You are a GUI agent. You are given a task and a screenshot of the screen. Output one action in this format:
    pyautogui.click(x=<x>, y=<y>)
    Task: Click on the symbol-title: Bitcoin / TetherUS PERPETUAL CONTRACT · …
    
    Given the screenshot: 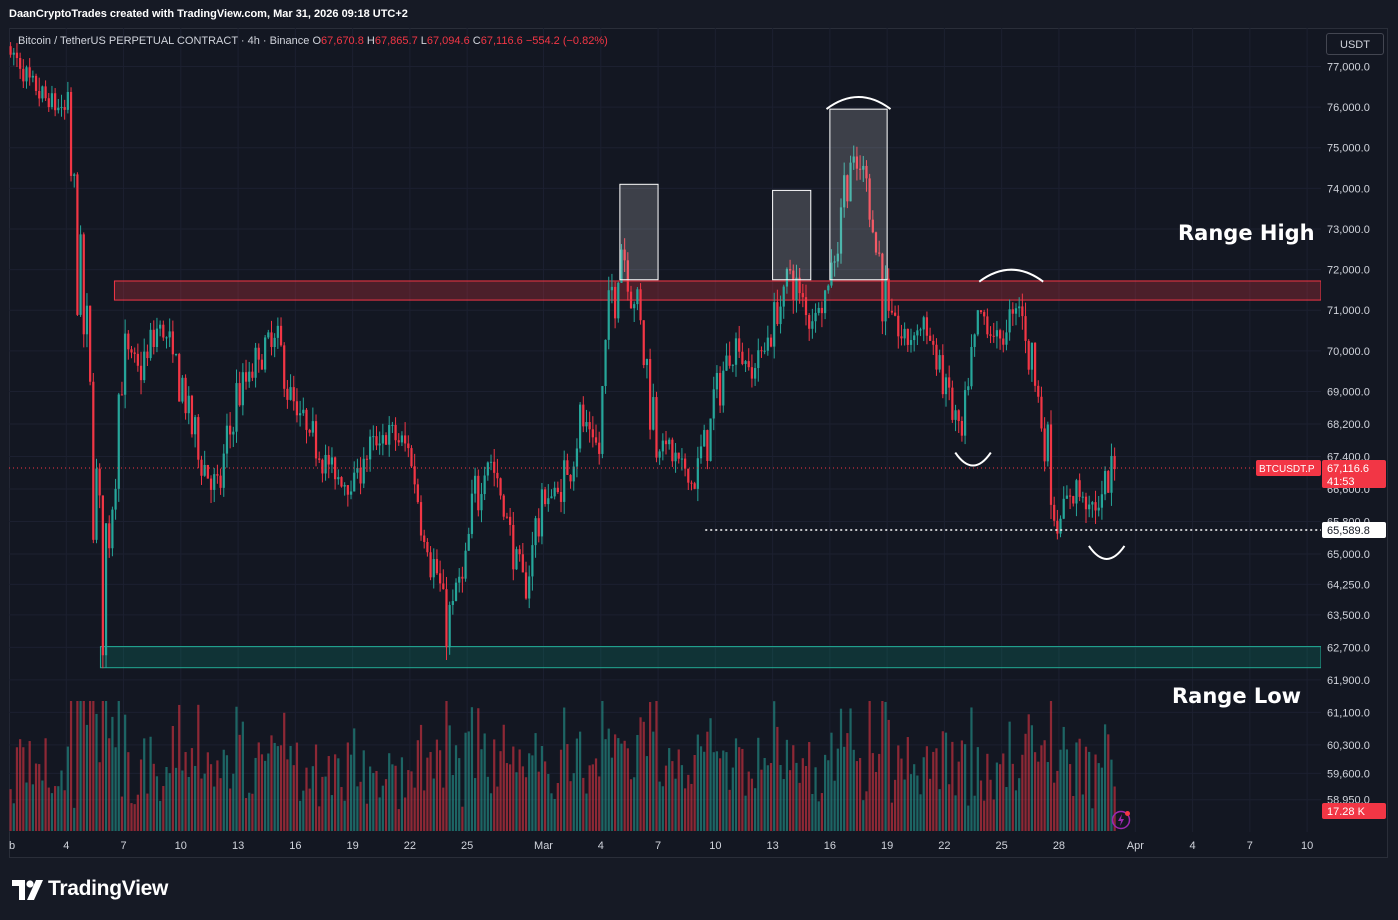 What is the action you would take?
    pyautogui.click(x=164, y=41)
    